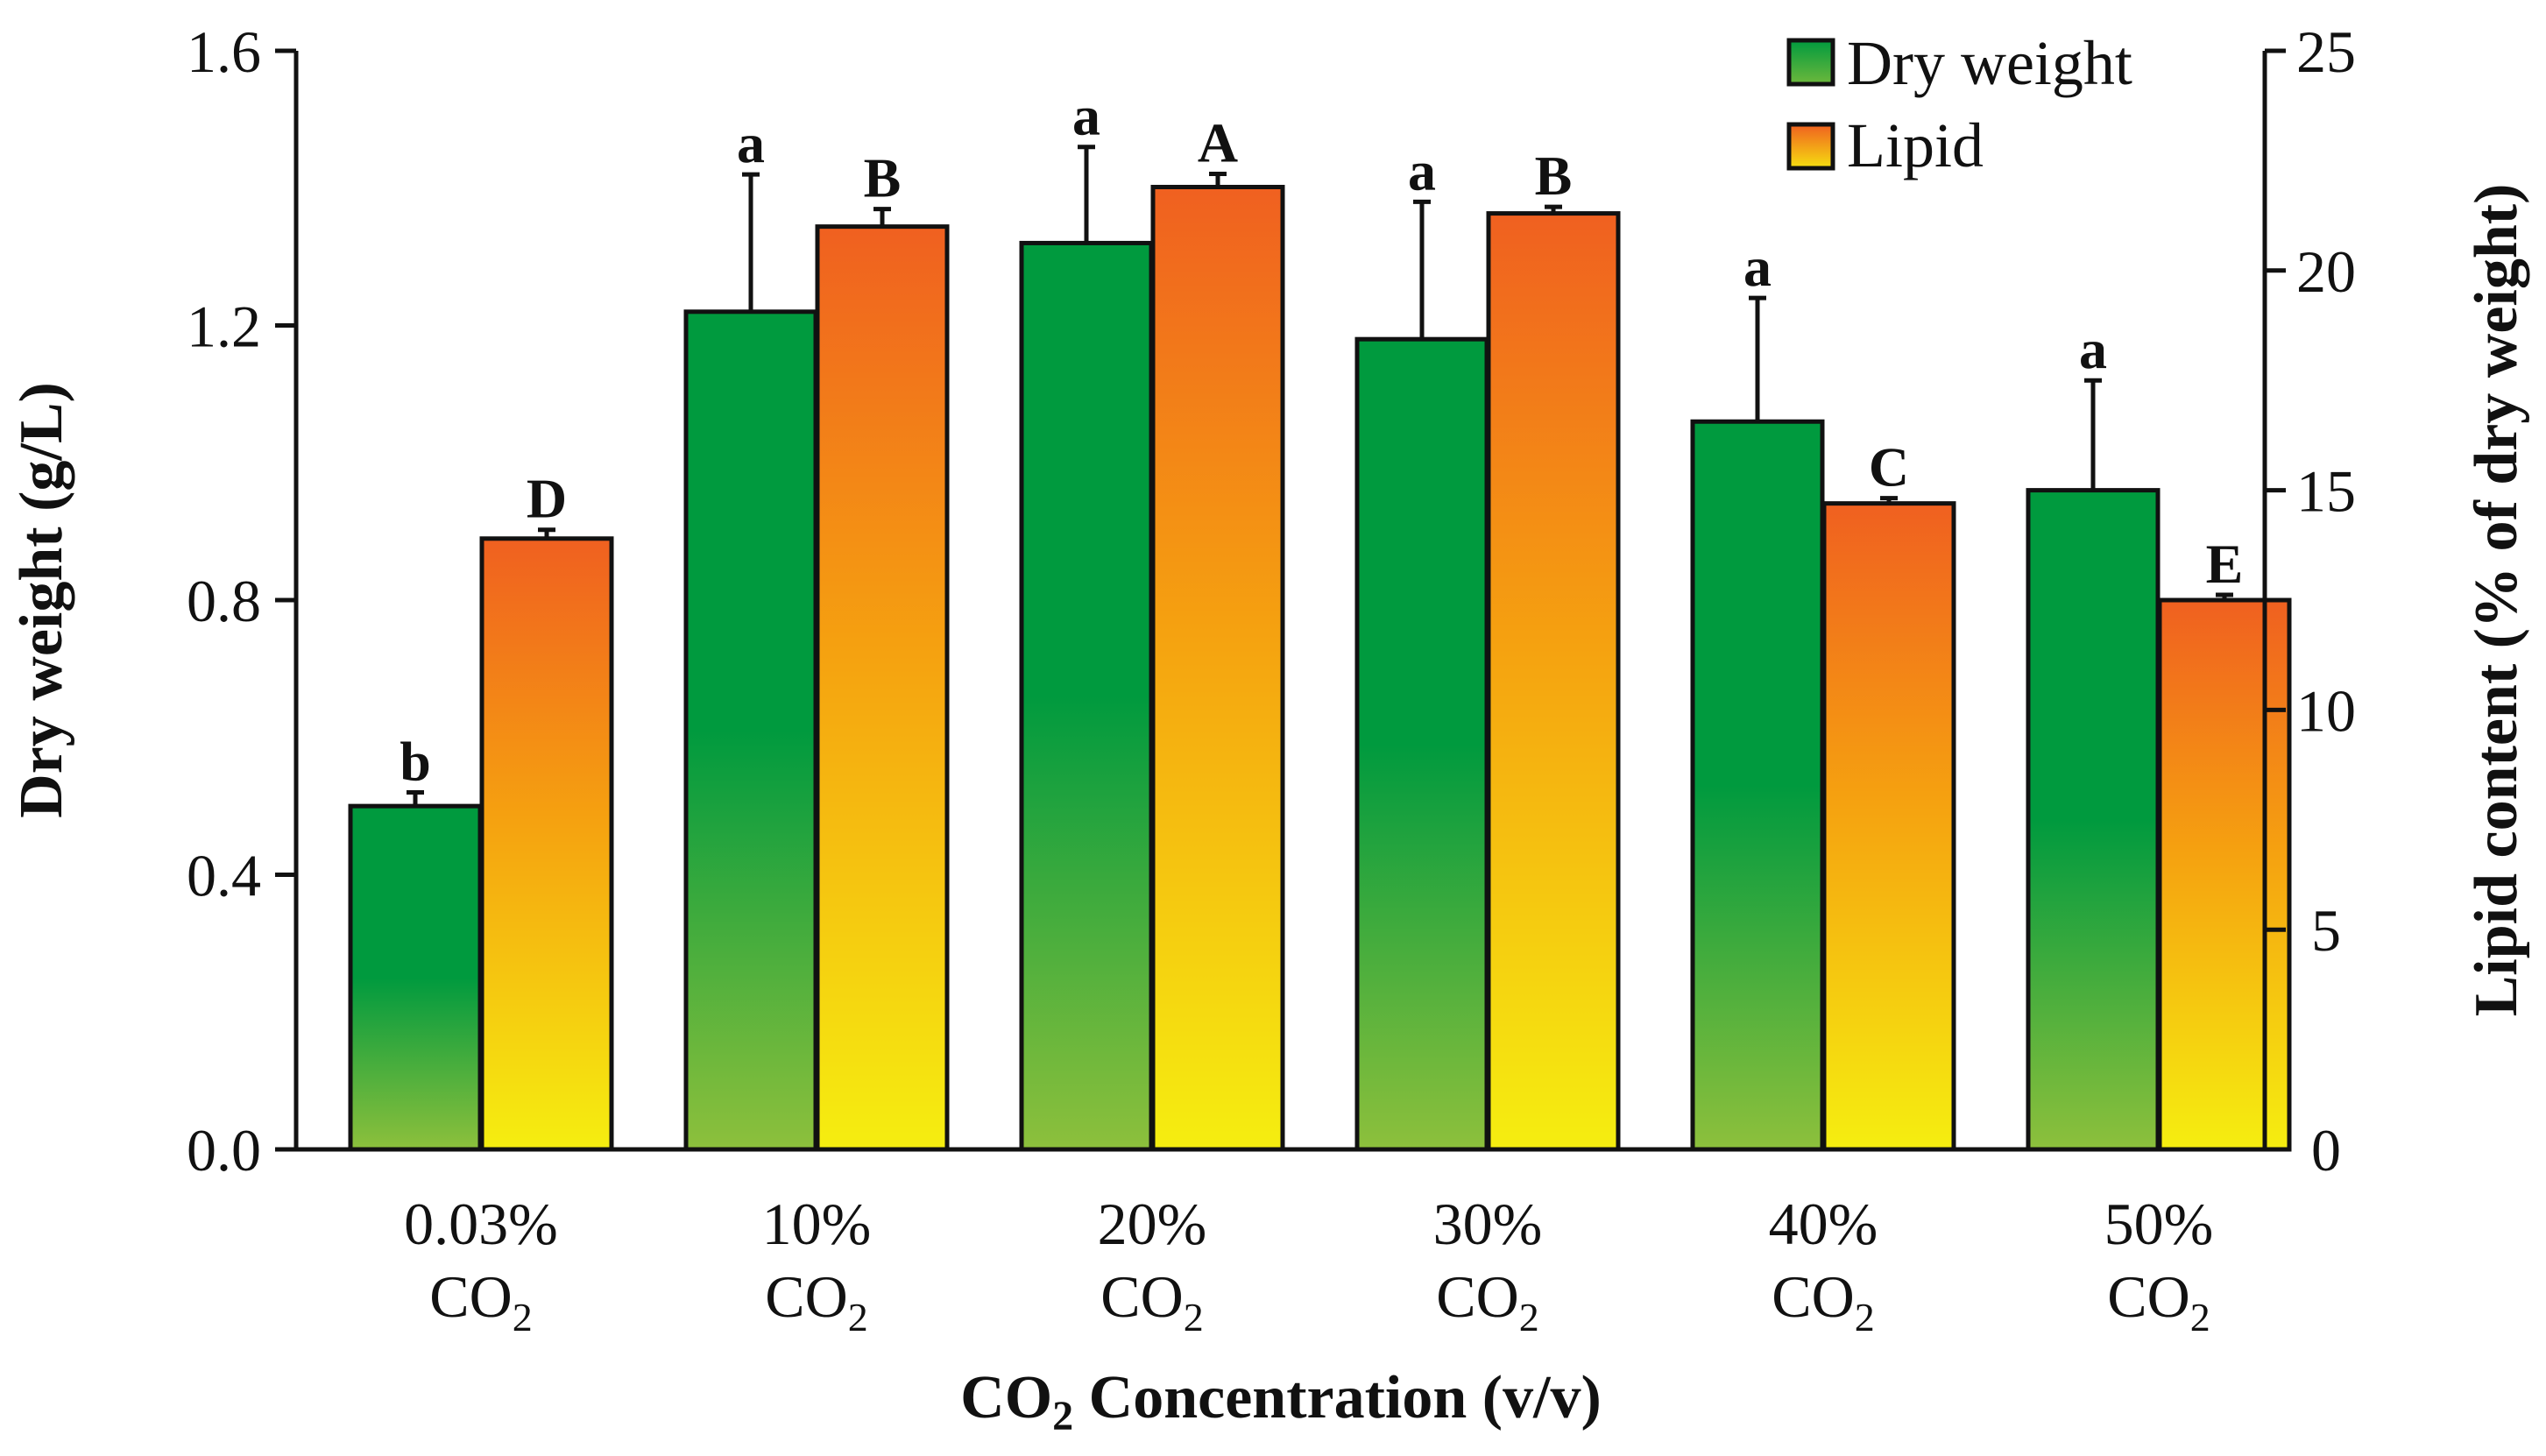 Image resolution: width=2546 pixels, height=1456 pixels. I want to click on x-tick-co-2: CO, so click(1141, 1296).